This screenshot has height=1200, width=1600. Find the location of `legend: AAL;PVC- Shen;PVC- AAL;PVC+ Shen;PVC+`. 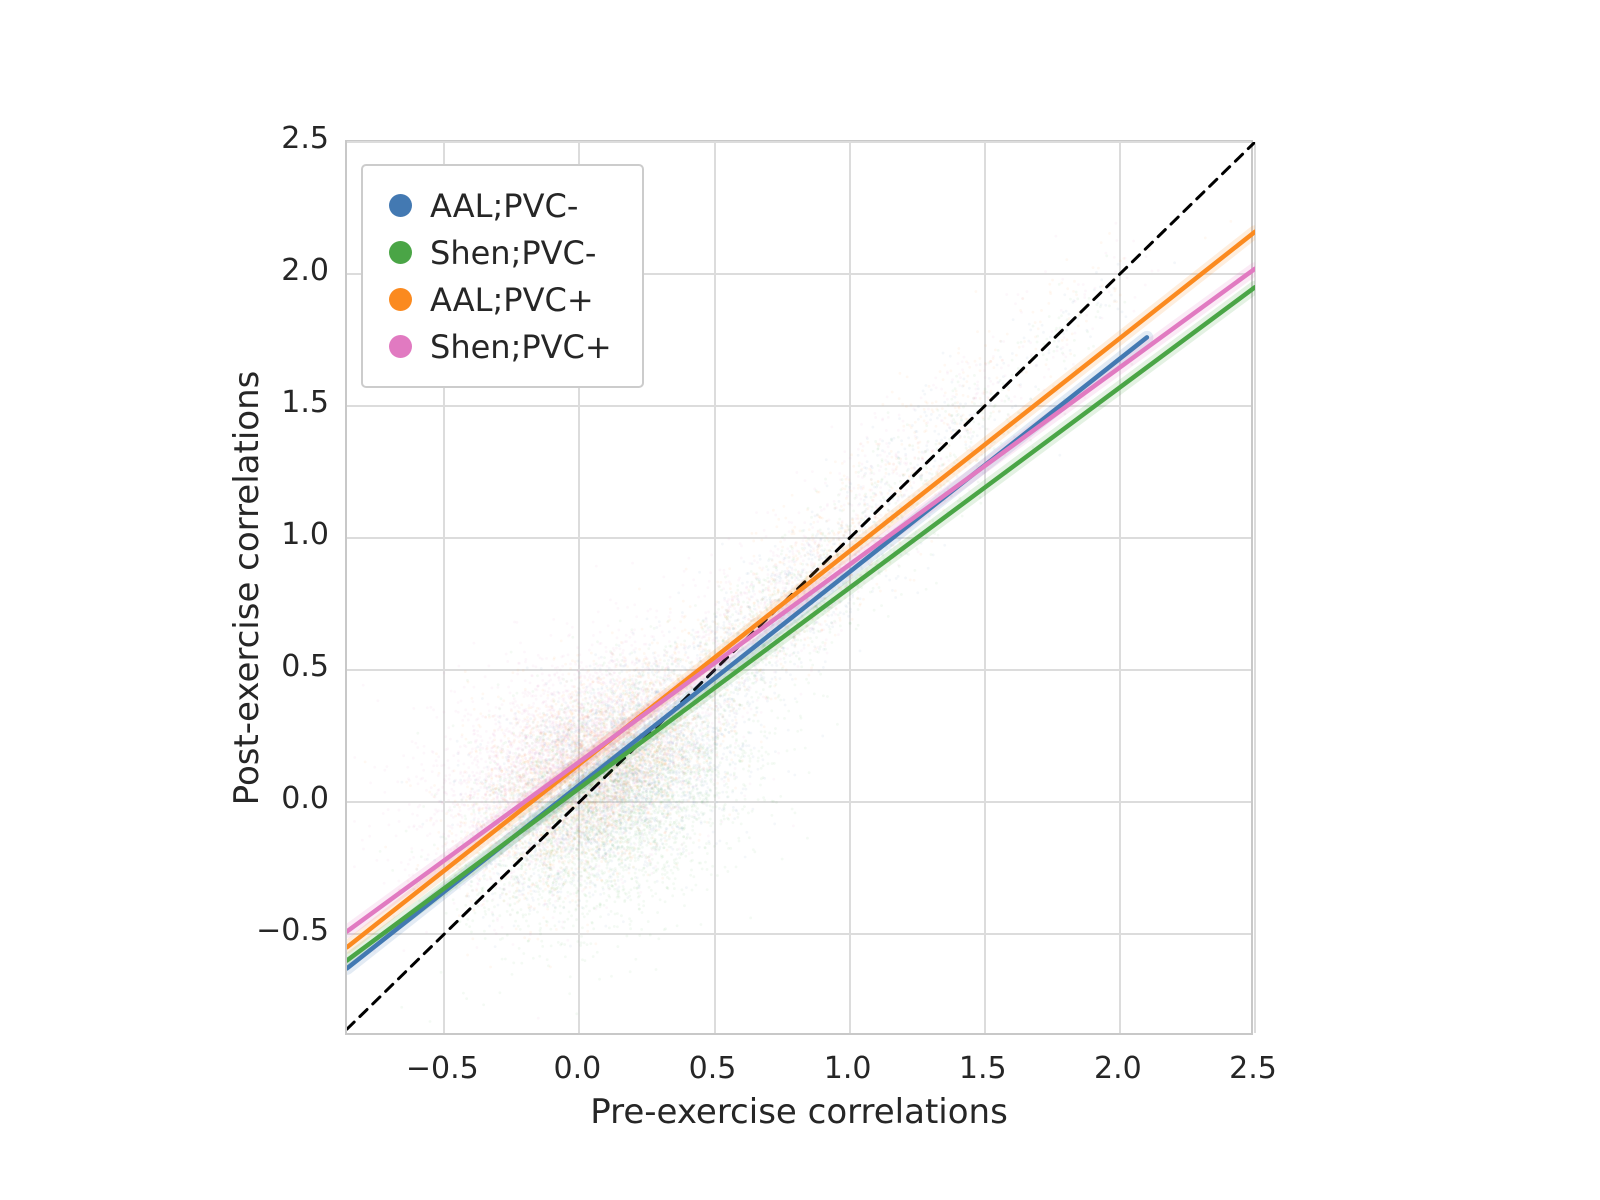

legend: AAL;PVC- Shen;PVC- AAL;PVC+ Shen;PVC+ is located at coordinates (502, 276).